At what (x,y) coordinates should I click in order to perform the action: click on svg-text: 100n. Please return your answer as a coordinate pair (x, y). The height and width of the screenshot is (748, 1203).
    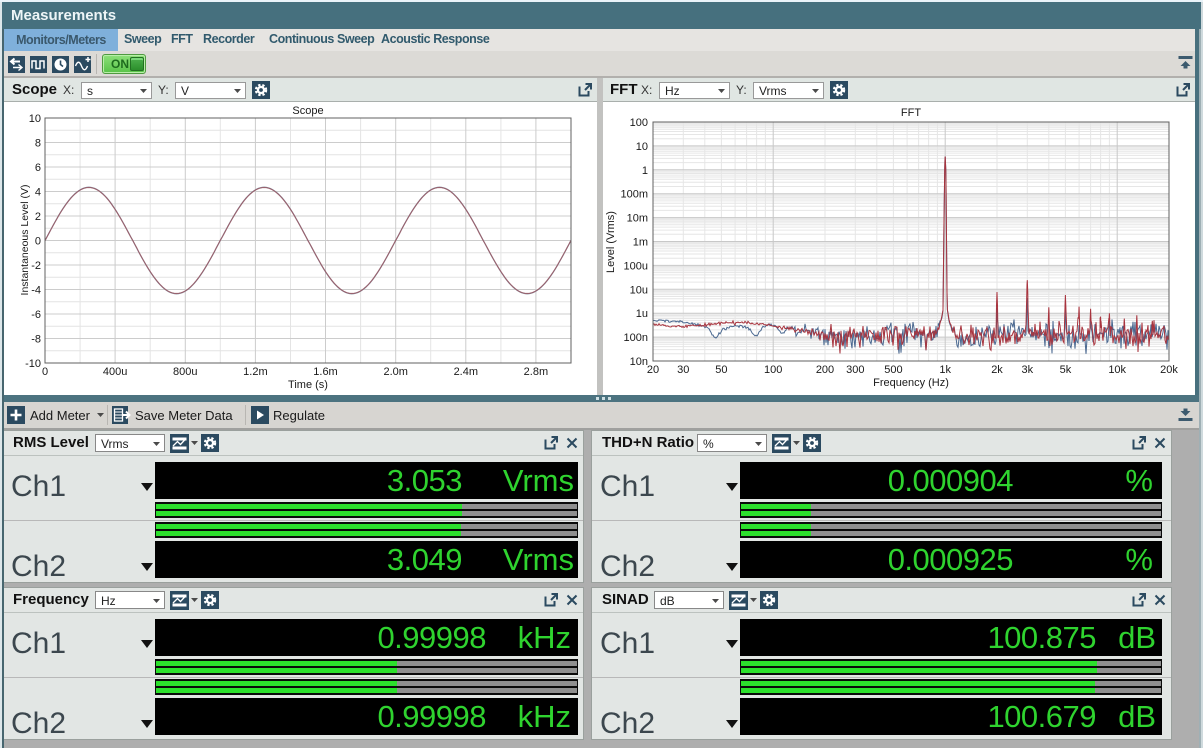
    Looking at the image, I should click on (636, 338).